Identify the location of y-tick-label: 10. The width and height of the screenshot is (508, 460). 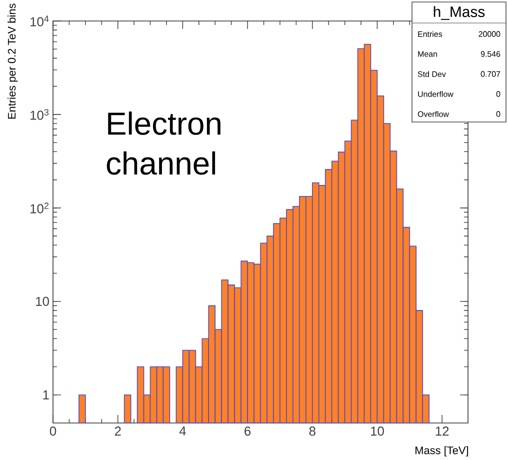
(42, 301).